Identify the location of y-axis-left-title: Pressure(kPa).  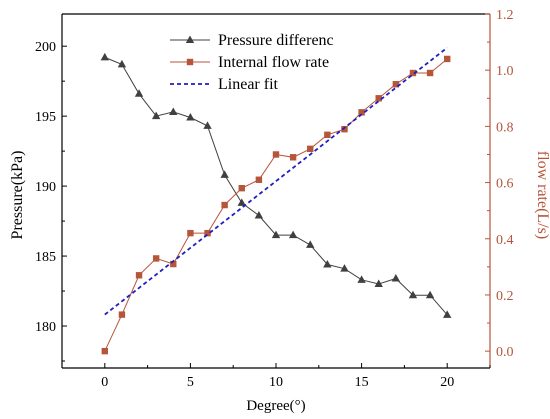
(17, 195).